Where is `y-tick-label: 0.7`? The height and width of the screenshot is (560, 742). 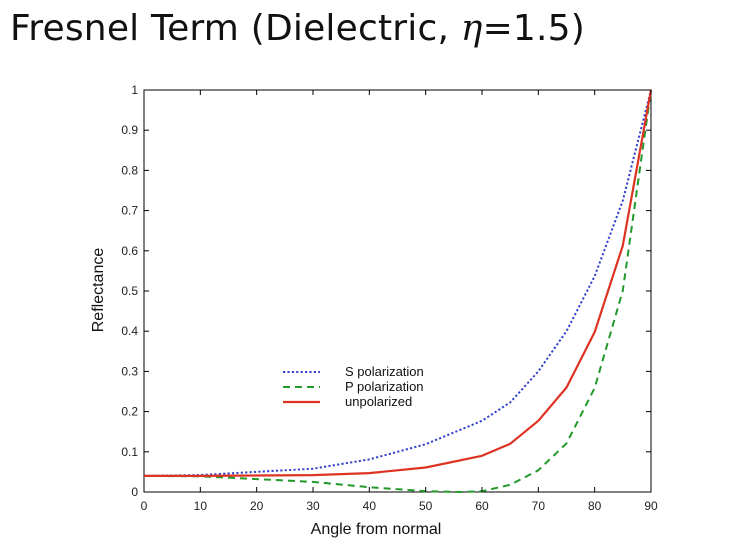 y-tick-label: 0.7 is located at coordinates (129, 211).